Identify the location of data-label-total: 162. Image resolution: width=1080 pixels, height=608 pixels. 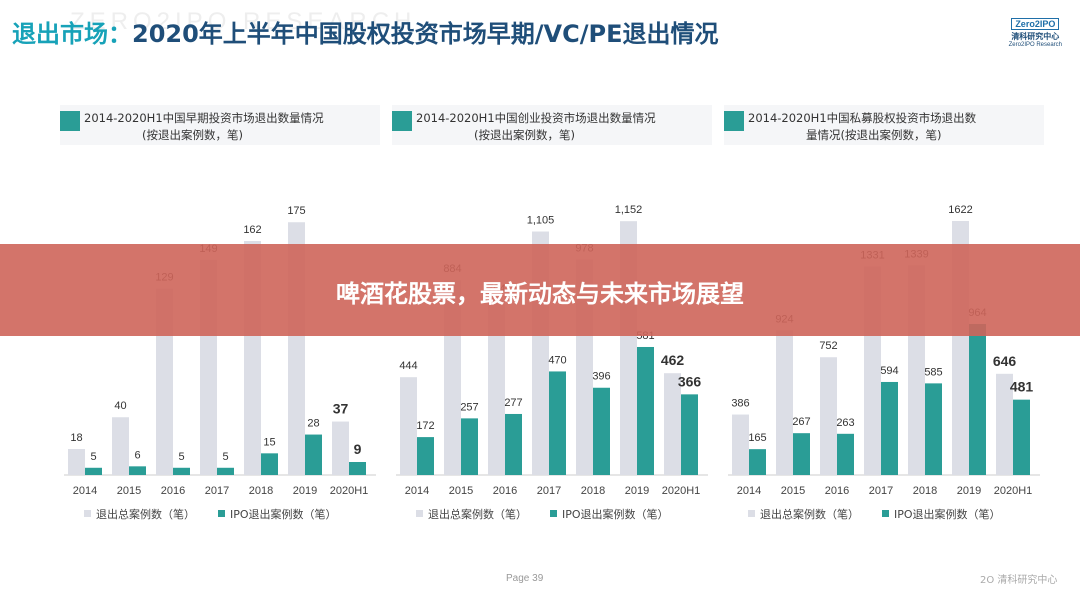
(252, 230).